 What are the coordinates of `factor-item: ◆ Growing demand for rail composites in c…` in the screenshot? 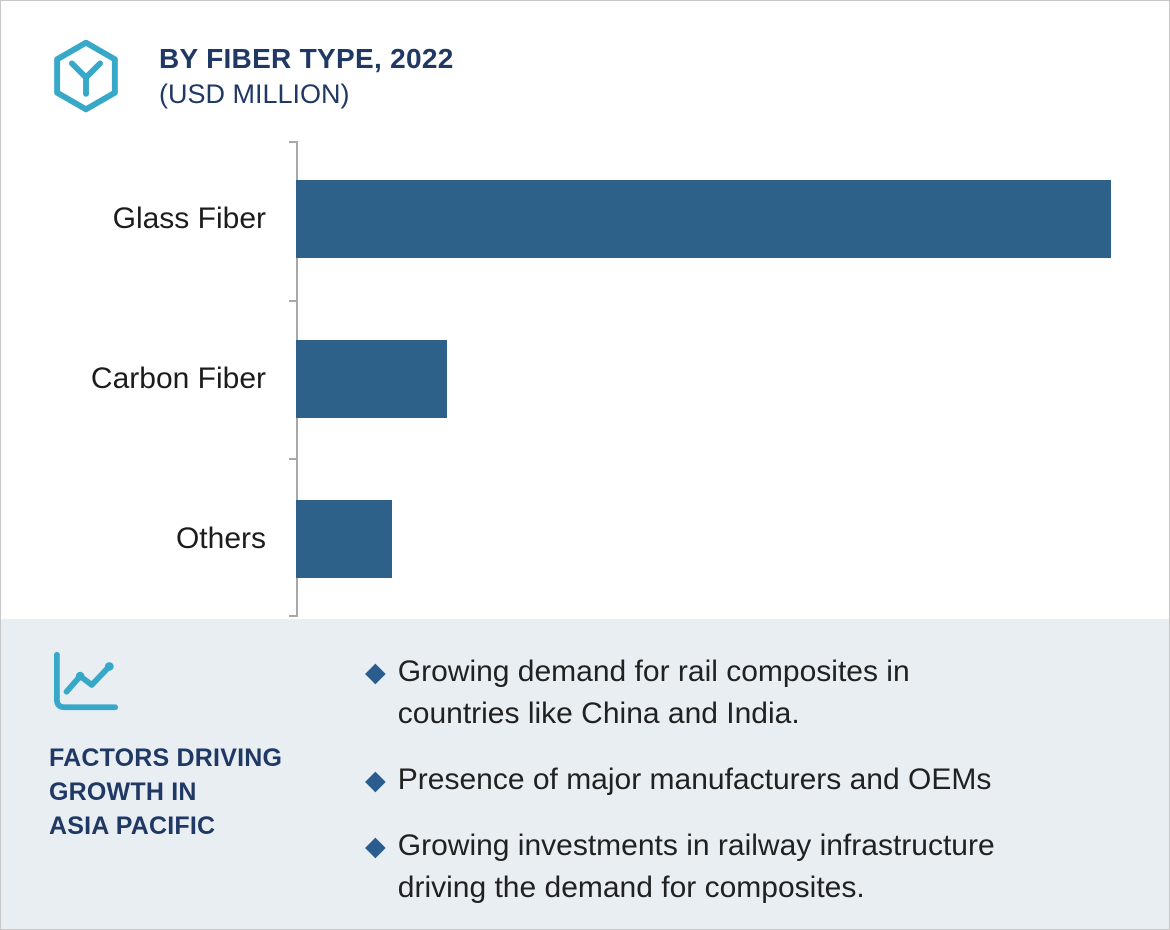 It's located at (742, 693).